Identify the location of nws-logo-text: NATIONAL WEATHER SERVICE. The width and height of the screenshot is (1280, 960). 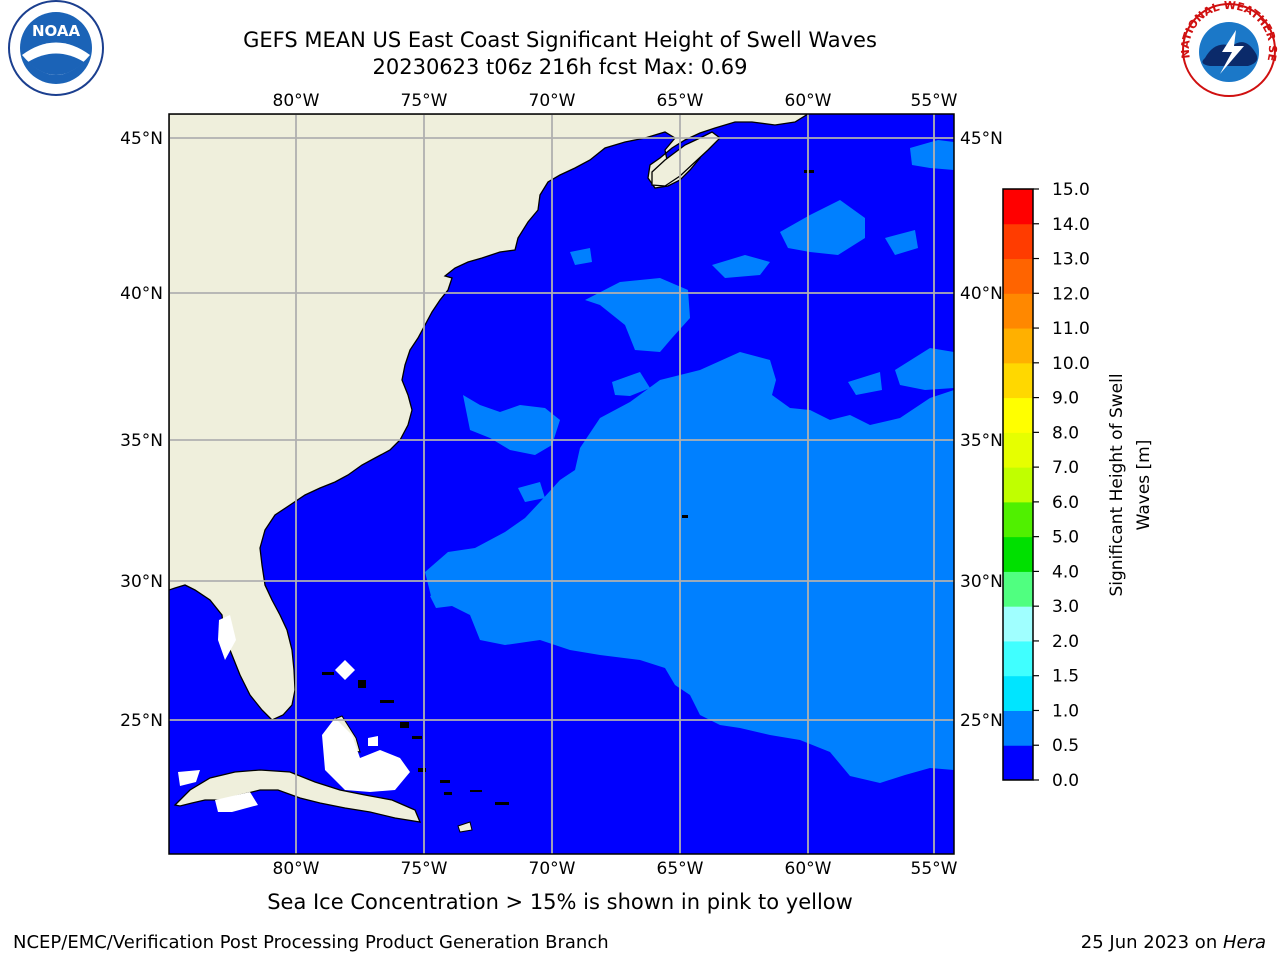
(639, 31).